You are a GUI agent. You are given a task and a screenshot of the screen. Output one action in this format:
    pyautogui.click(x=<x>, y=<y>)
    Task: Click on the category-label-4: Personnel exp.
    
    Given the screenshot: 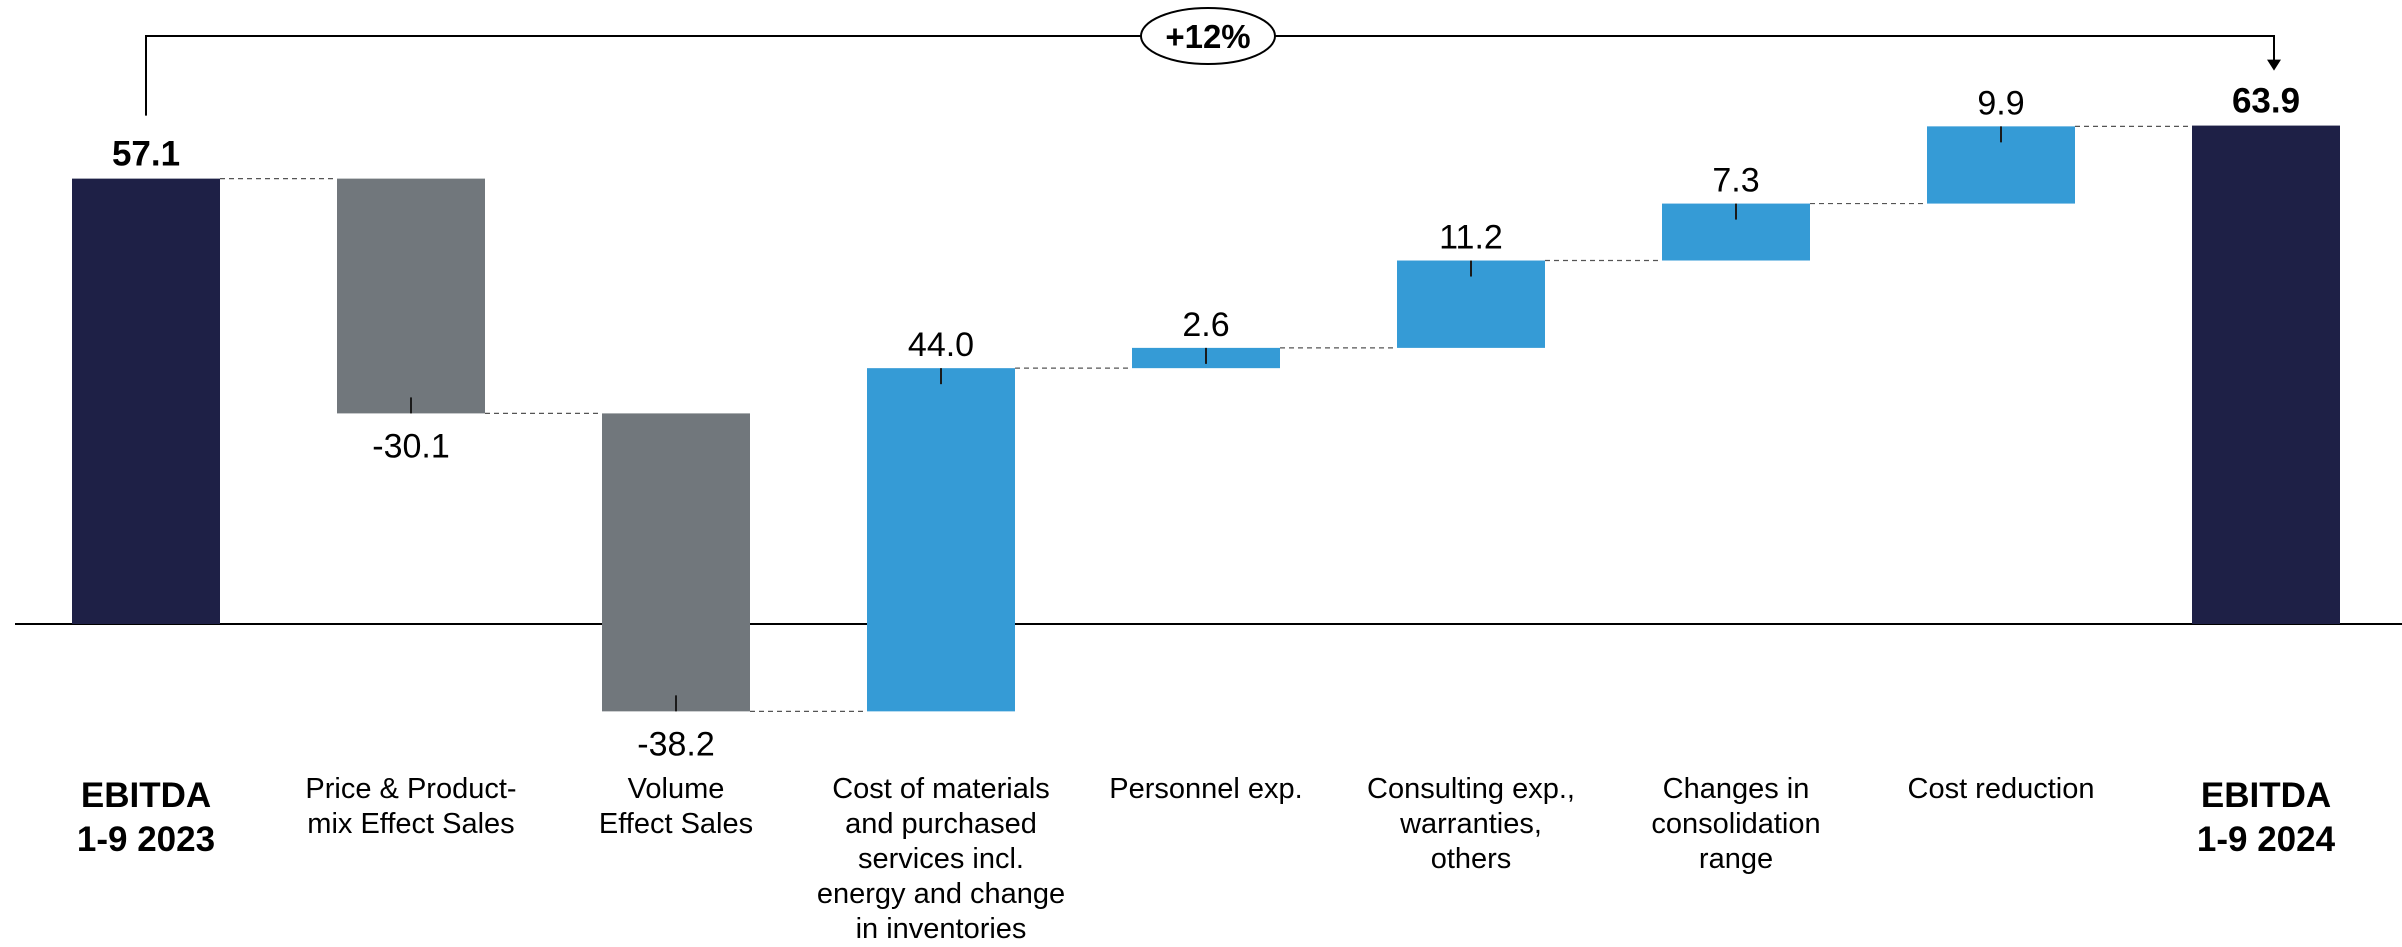 What is the action you would take?
    pyautogui.click(x=1206, y=789)
    